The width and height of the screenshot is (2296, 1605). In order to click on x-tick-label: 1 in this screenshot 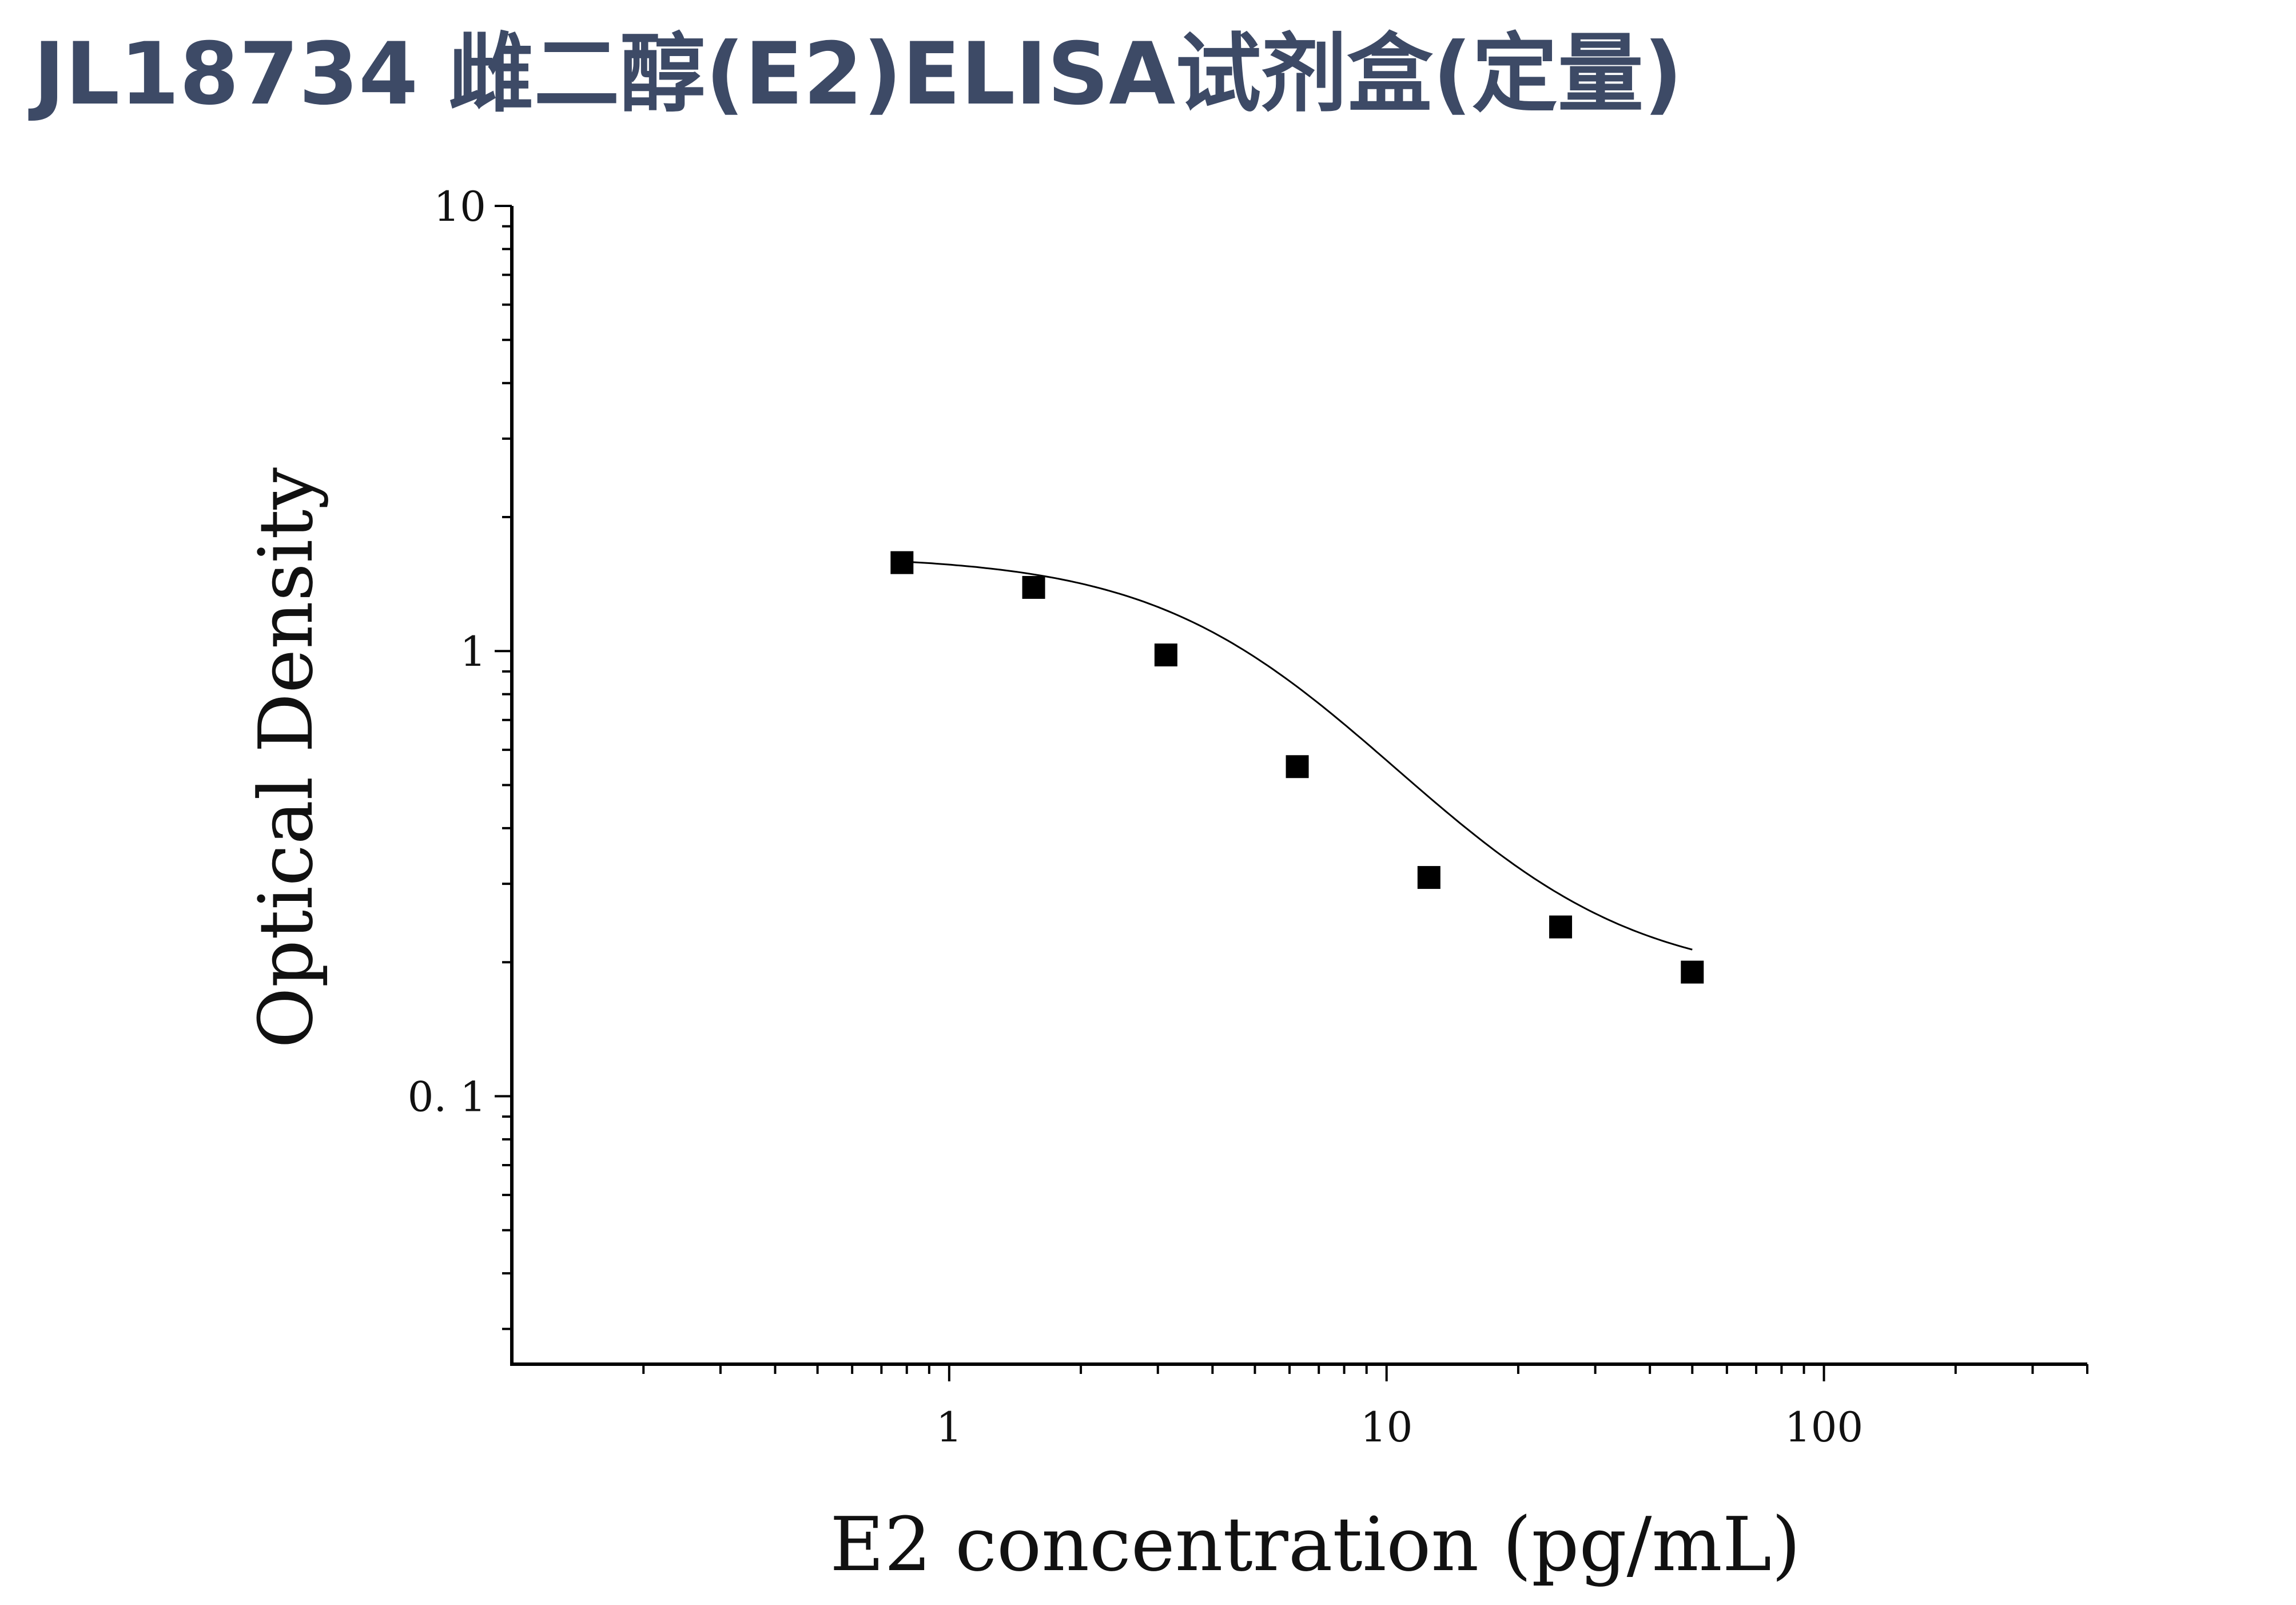, I will do `click(949, 1427)`.